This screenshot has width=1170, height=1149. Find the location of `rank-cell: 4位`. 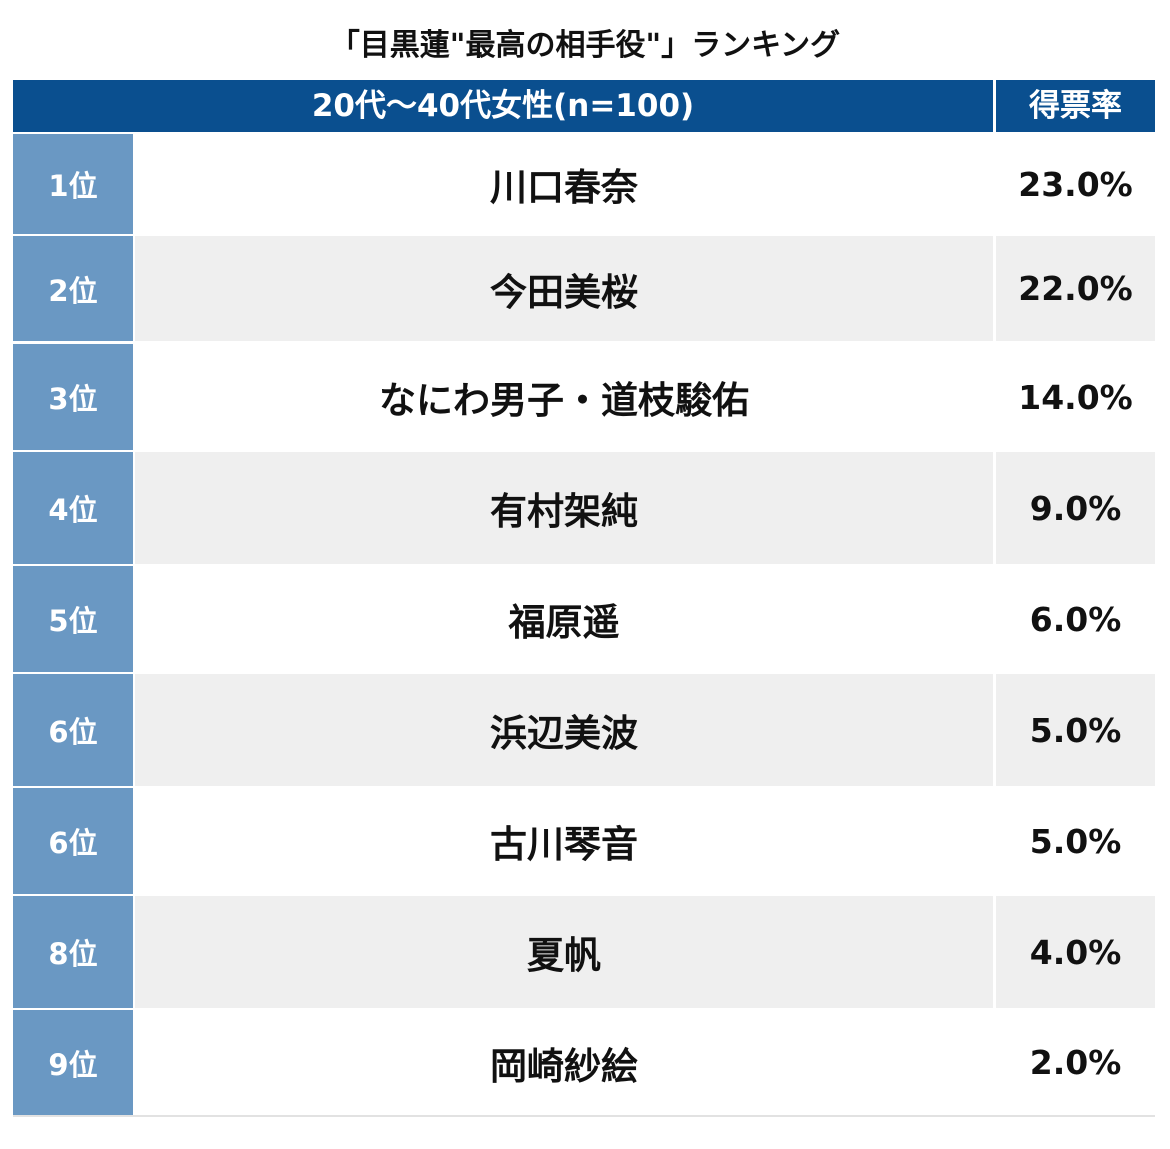

rank-cell: 4位 is located at coordinates (73, 508).